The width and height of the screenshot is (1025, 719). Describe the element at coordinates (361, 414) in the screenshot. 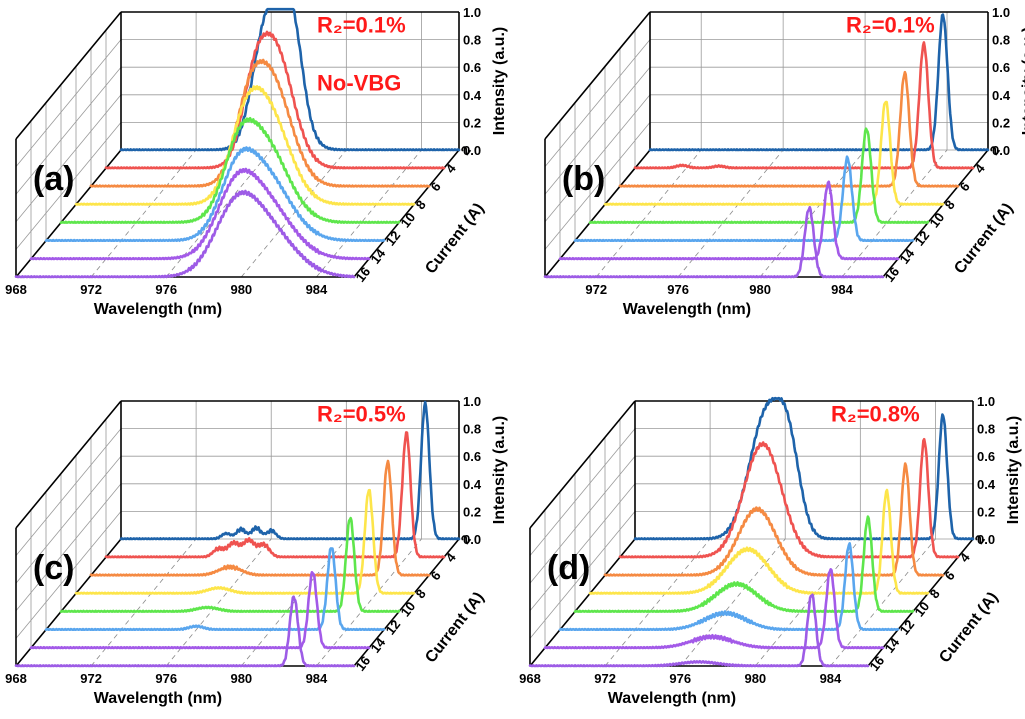

I see `annotation-text: R₂=0.5%` at that location.